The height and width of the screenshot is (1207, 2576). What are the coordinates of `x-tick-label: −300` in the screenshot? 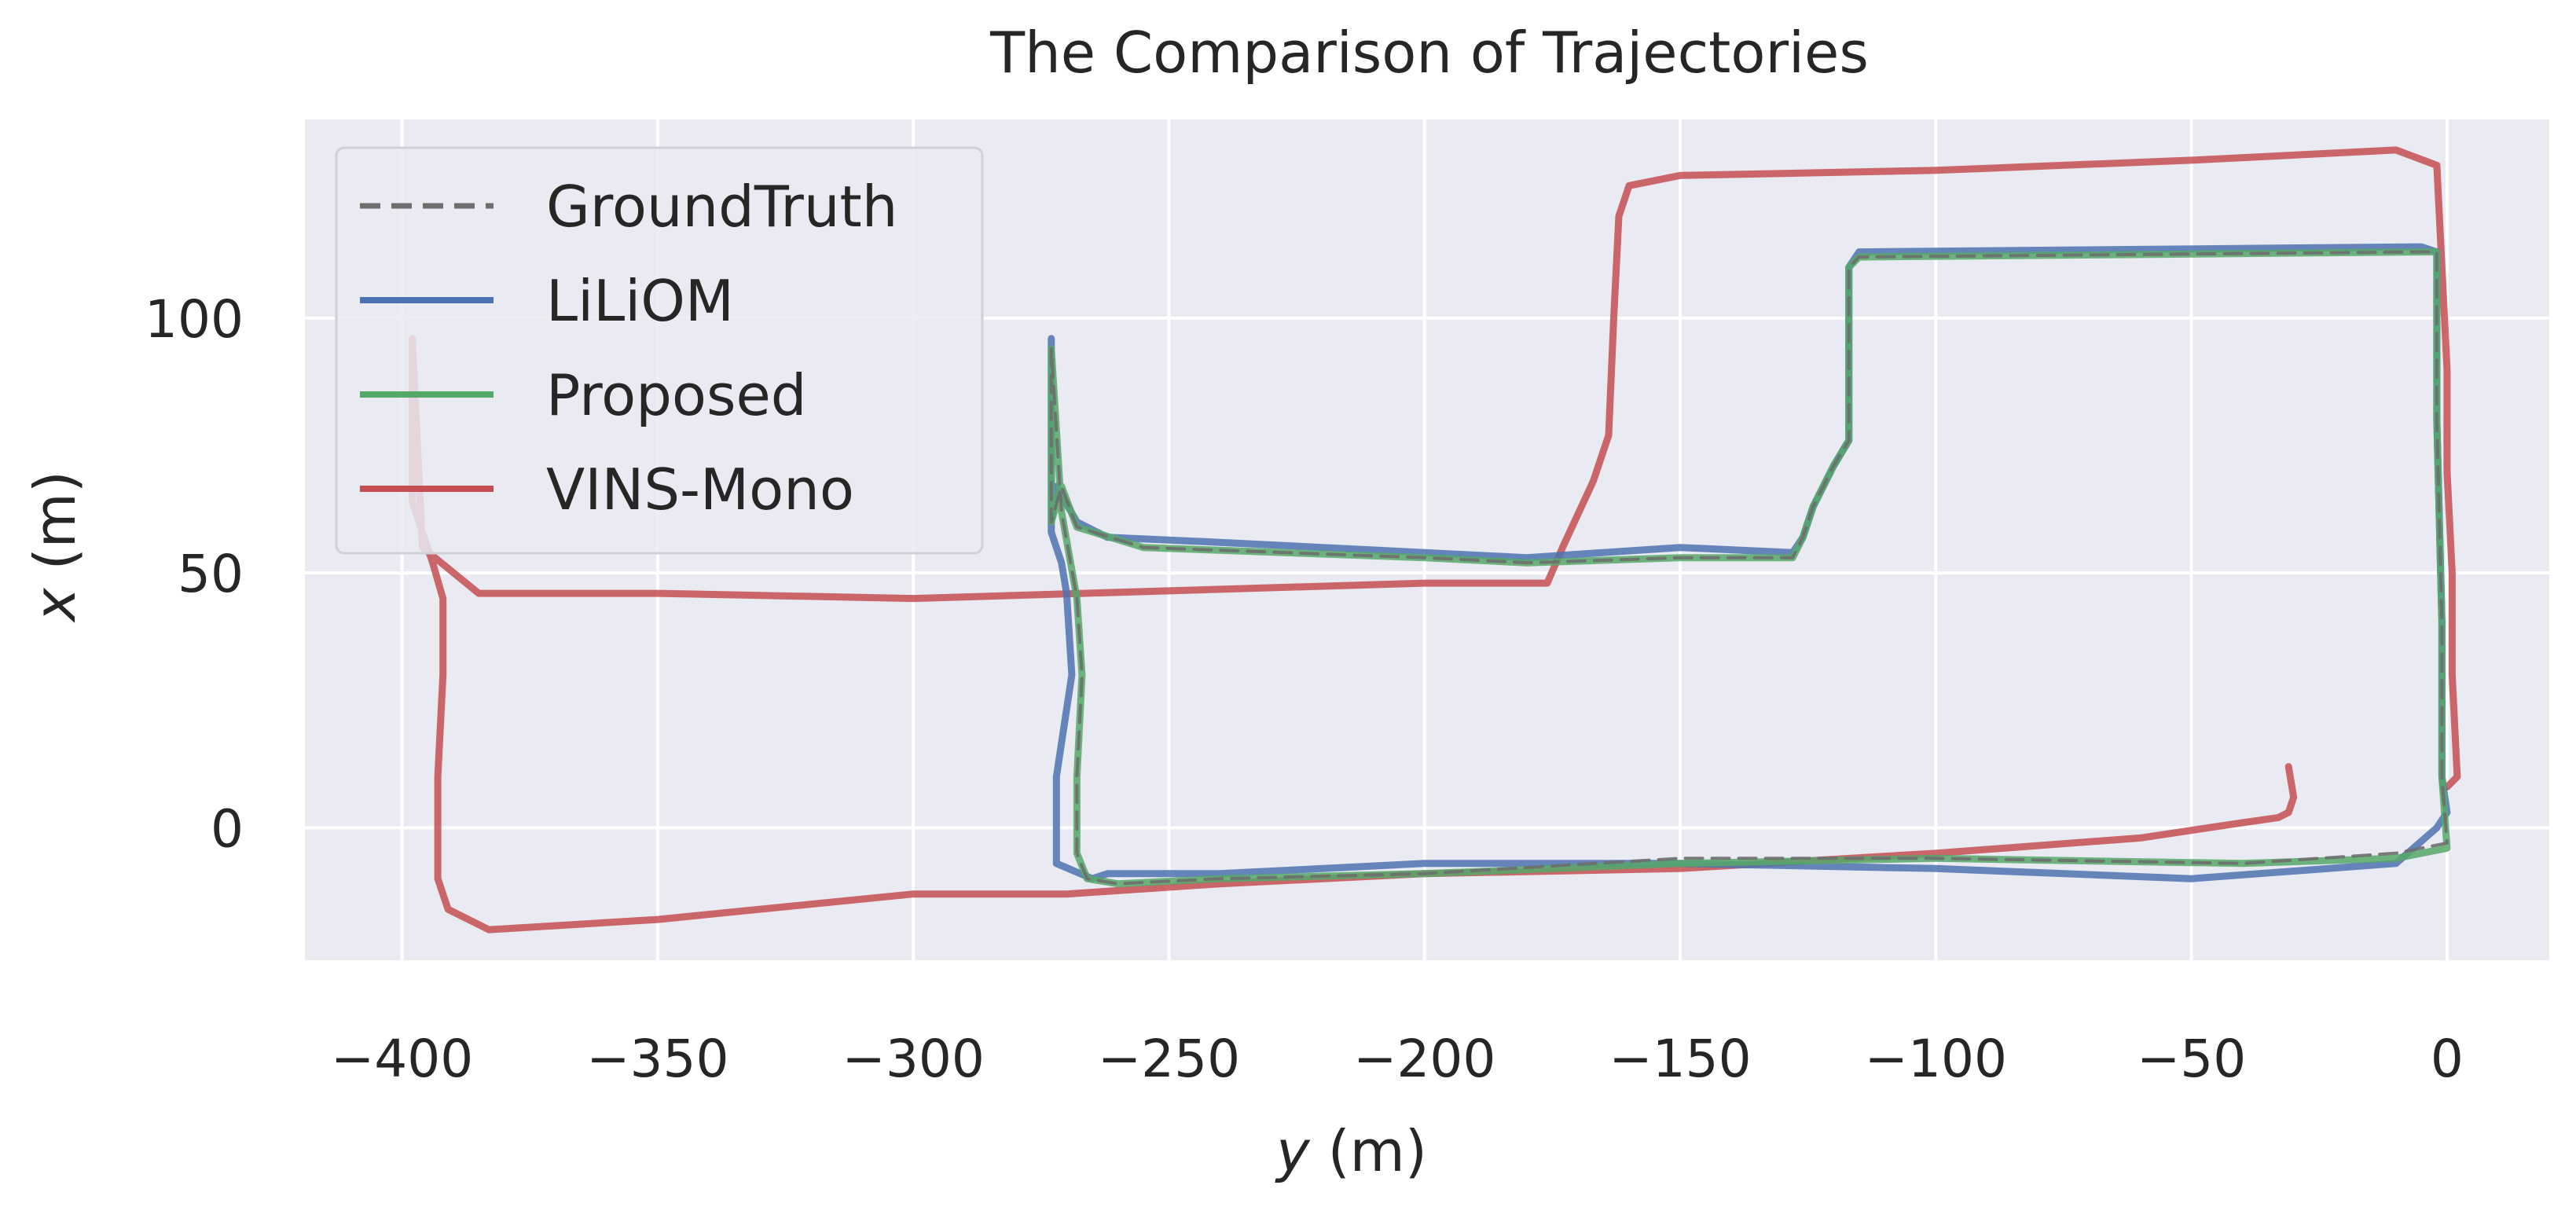 It's located at (913, 1059).